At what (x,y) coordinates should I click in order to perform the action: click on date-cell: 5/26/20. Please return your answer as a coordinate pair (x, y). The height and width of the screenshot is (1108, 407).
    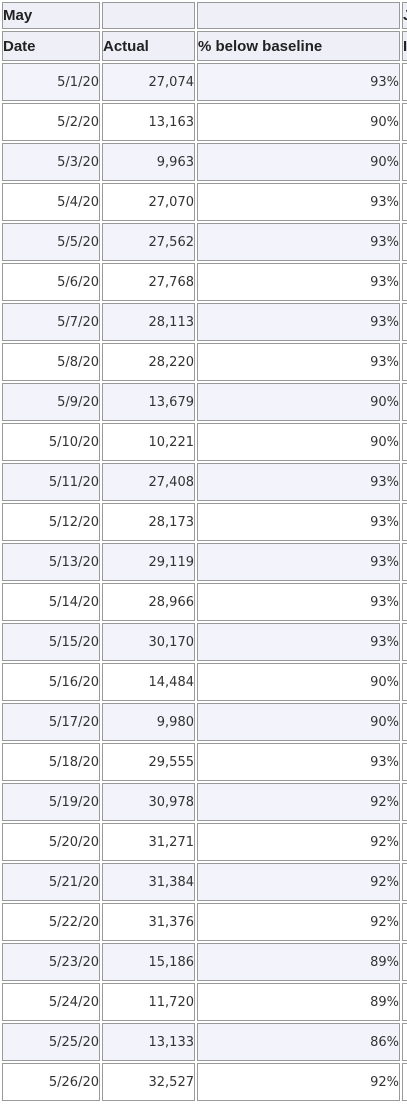
    Looking at the image, I should click on (51, 1082).